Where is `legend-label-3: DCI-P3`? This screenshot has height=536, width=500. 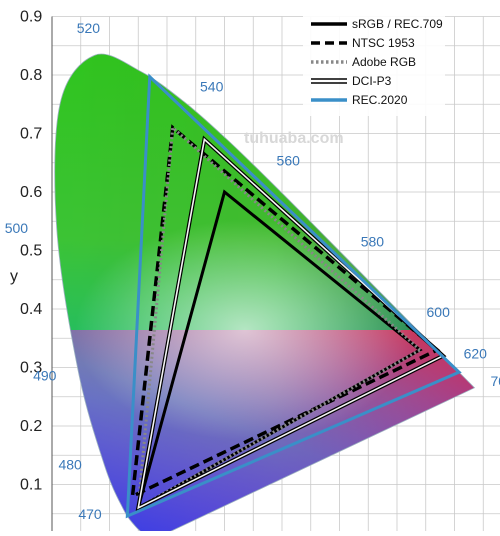 legend-label-3: DCI-P3 is located at coordinates (372, 81).